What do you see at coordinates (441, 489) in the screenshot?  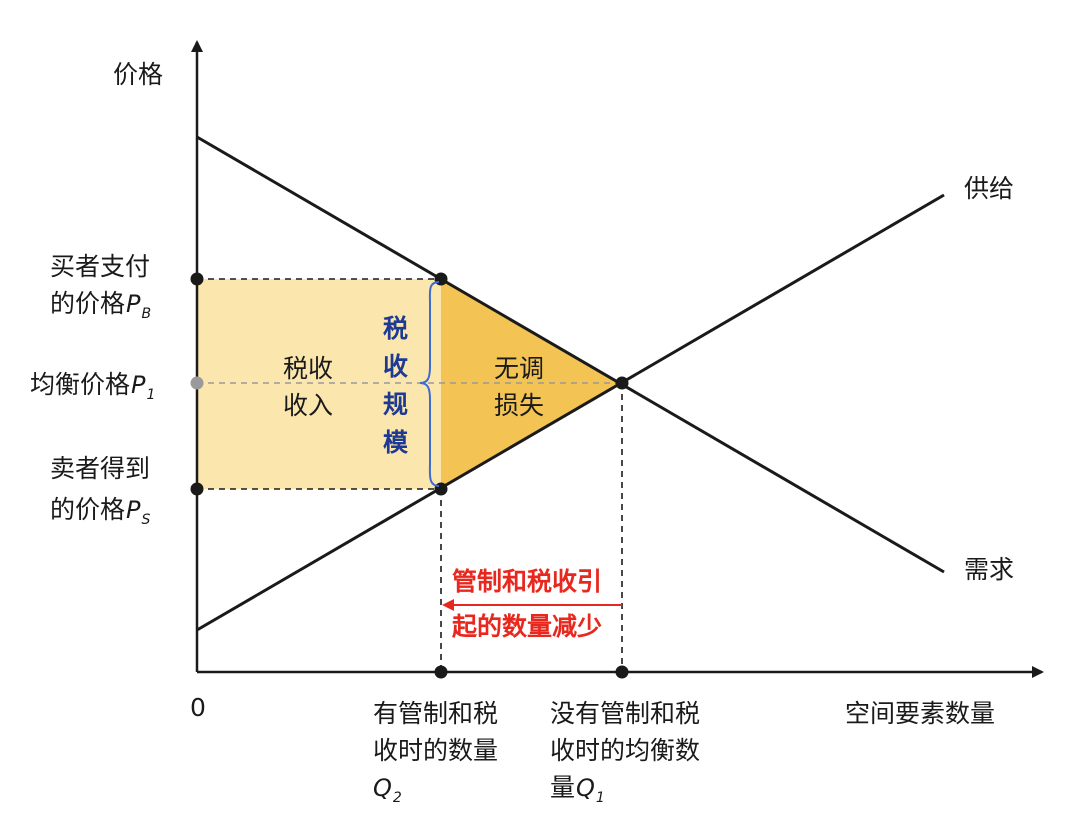 I see `supply-tax-point` at bounding box center [441, 489].